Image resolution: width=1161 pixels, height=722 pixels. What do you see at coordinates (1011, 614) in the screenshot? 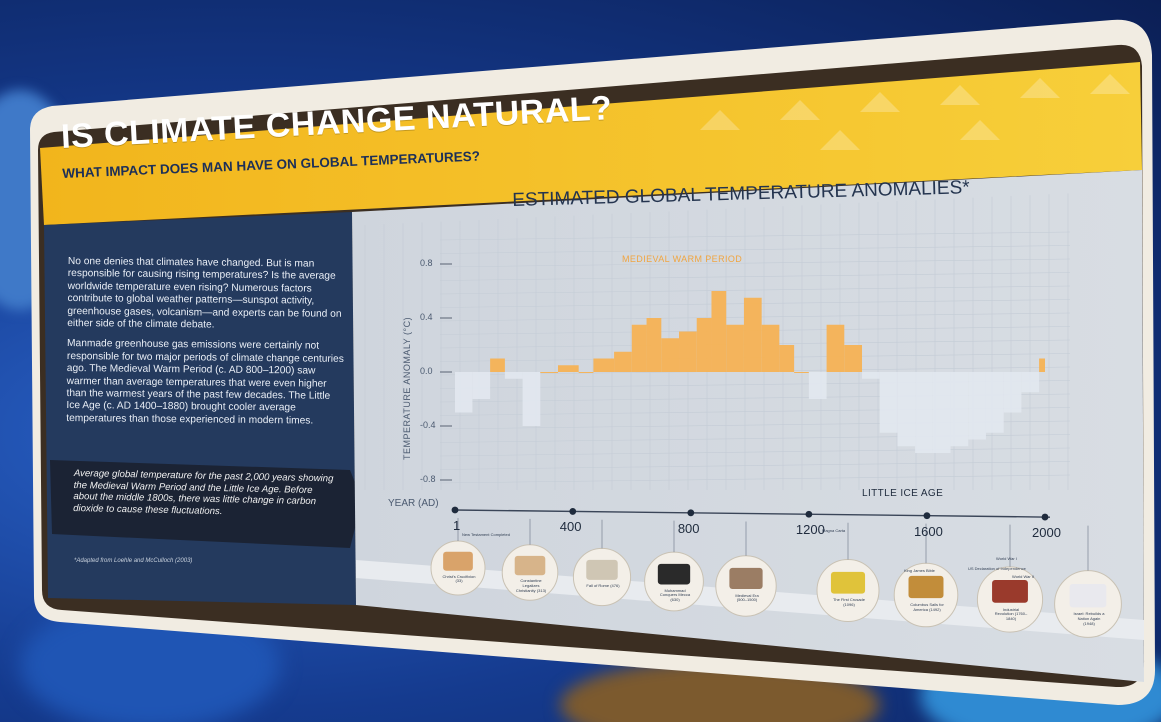
I see `event-caption: Industrial Revolution (1760–1840)` at bounding box center [1011, 614].